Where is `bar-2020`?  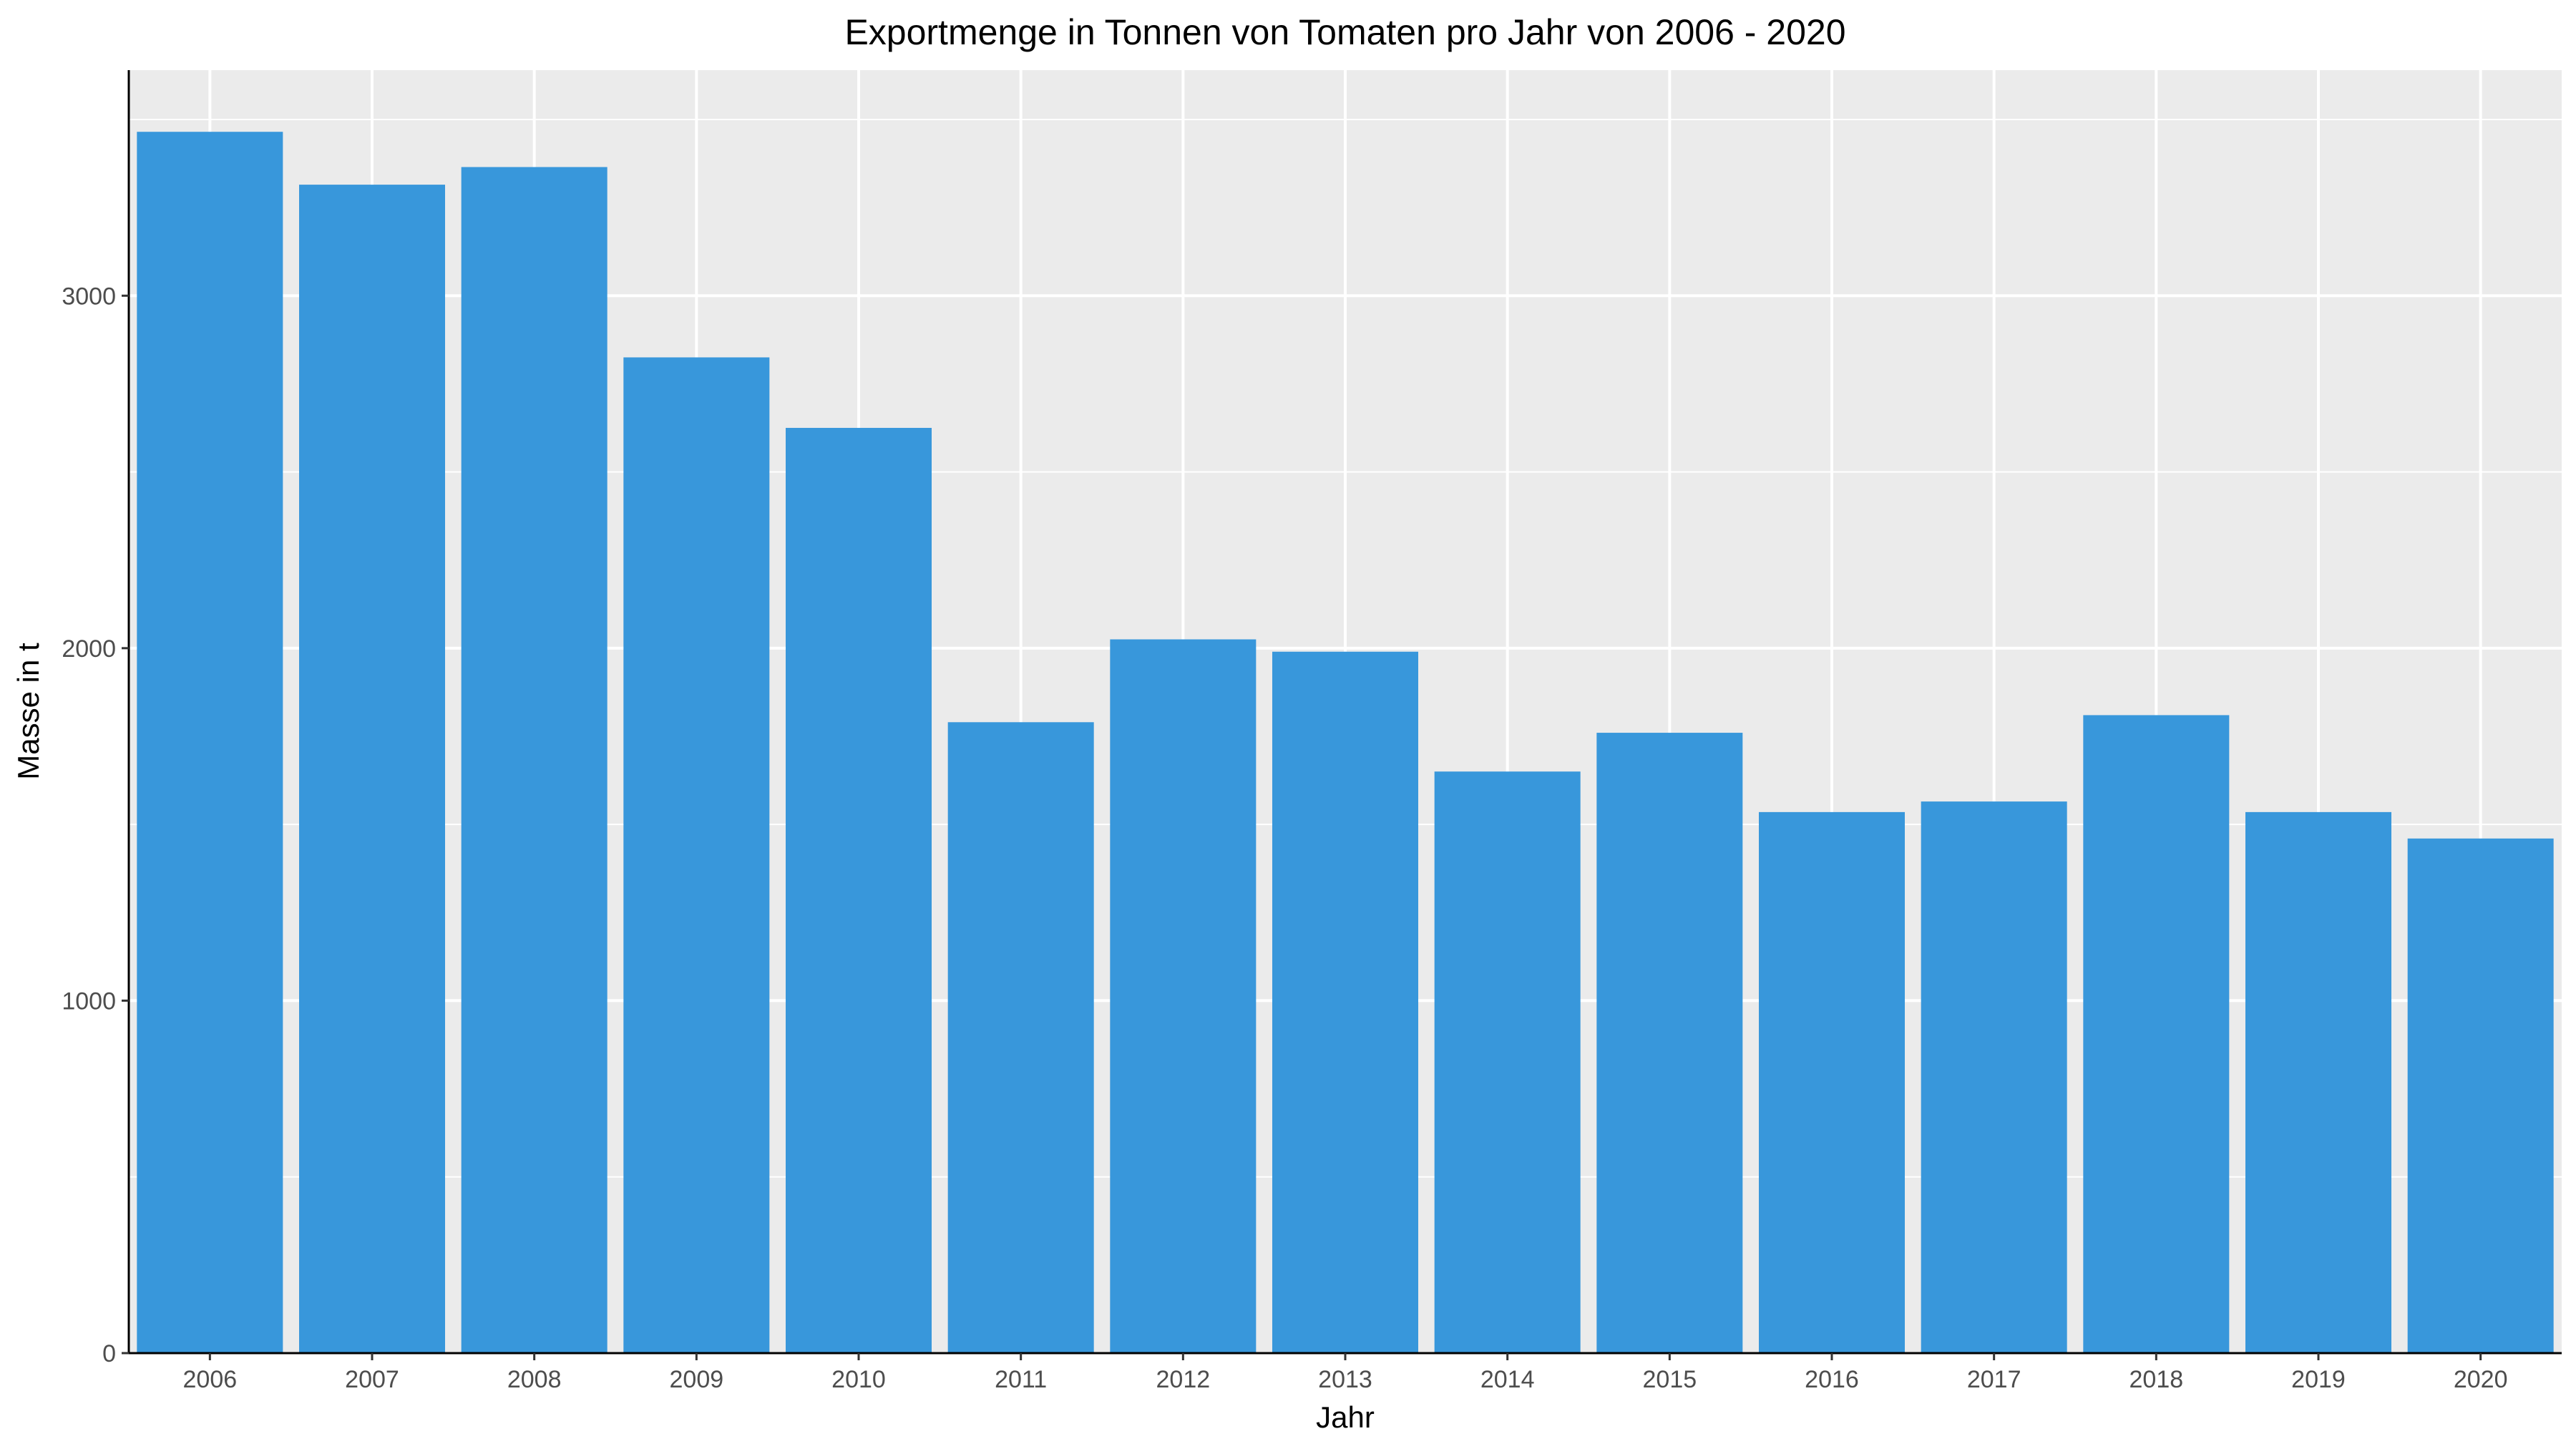 bar-2020 is located at coordinates (2480, 1095).